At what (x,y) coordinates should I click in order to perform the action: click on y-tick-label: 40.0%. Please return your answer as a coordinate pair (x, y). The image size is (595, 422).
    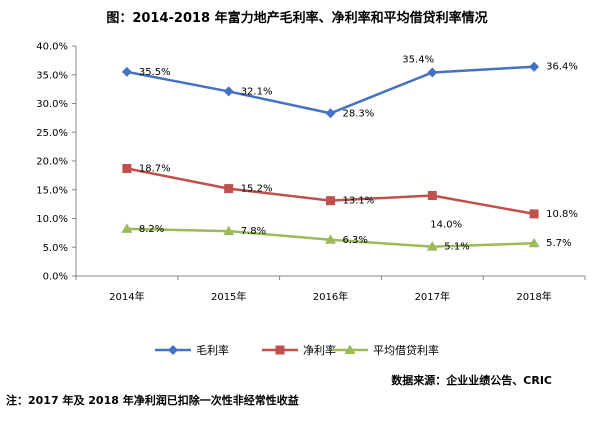
    Looking at the image, I should click on (52, 47).